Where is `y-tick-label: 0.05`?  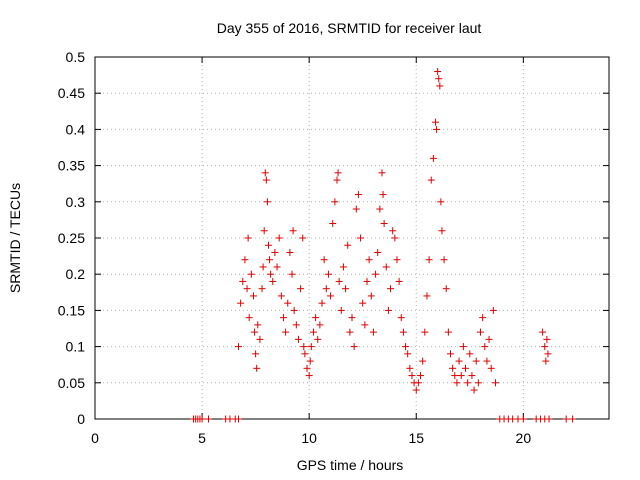
y-tick-label: 0.05 is located at coordinates (71, 383).